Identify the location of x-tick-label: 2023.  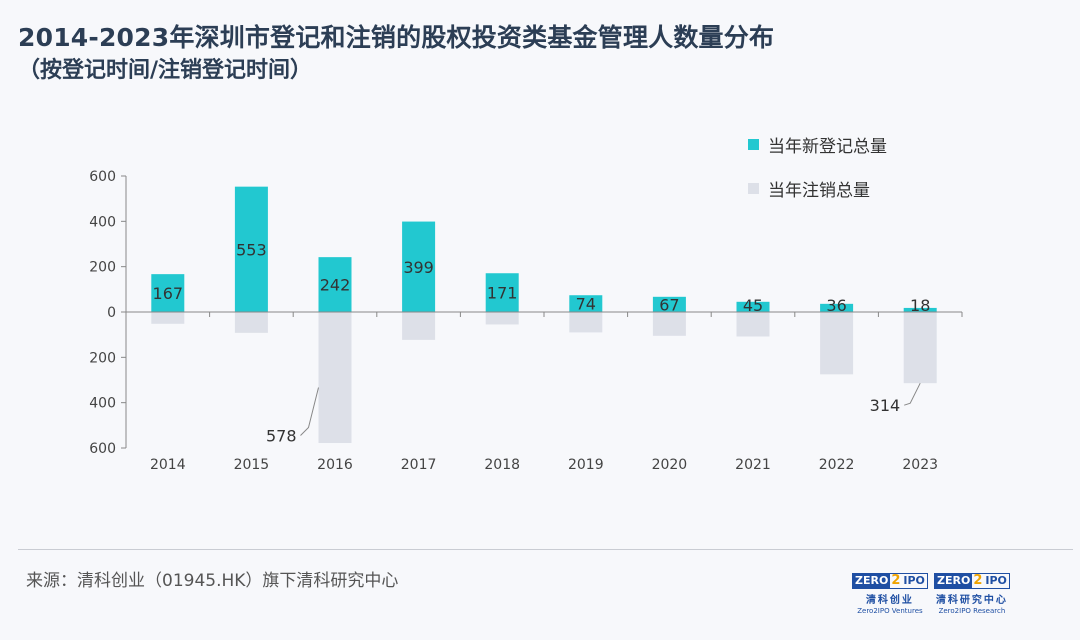
(920, 465).